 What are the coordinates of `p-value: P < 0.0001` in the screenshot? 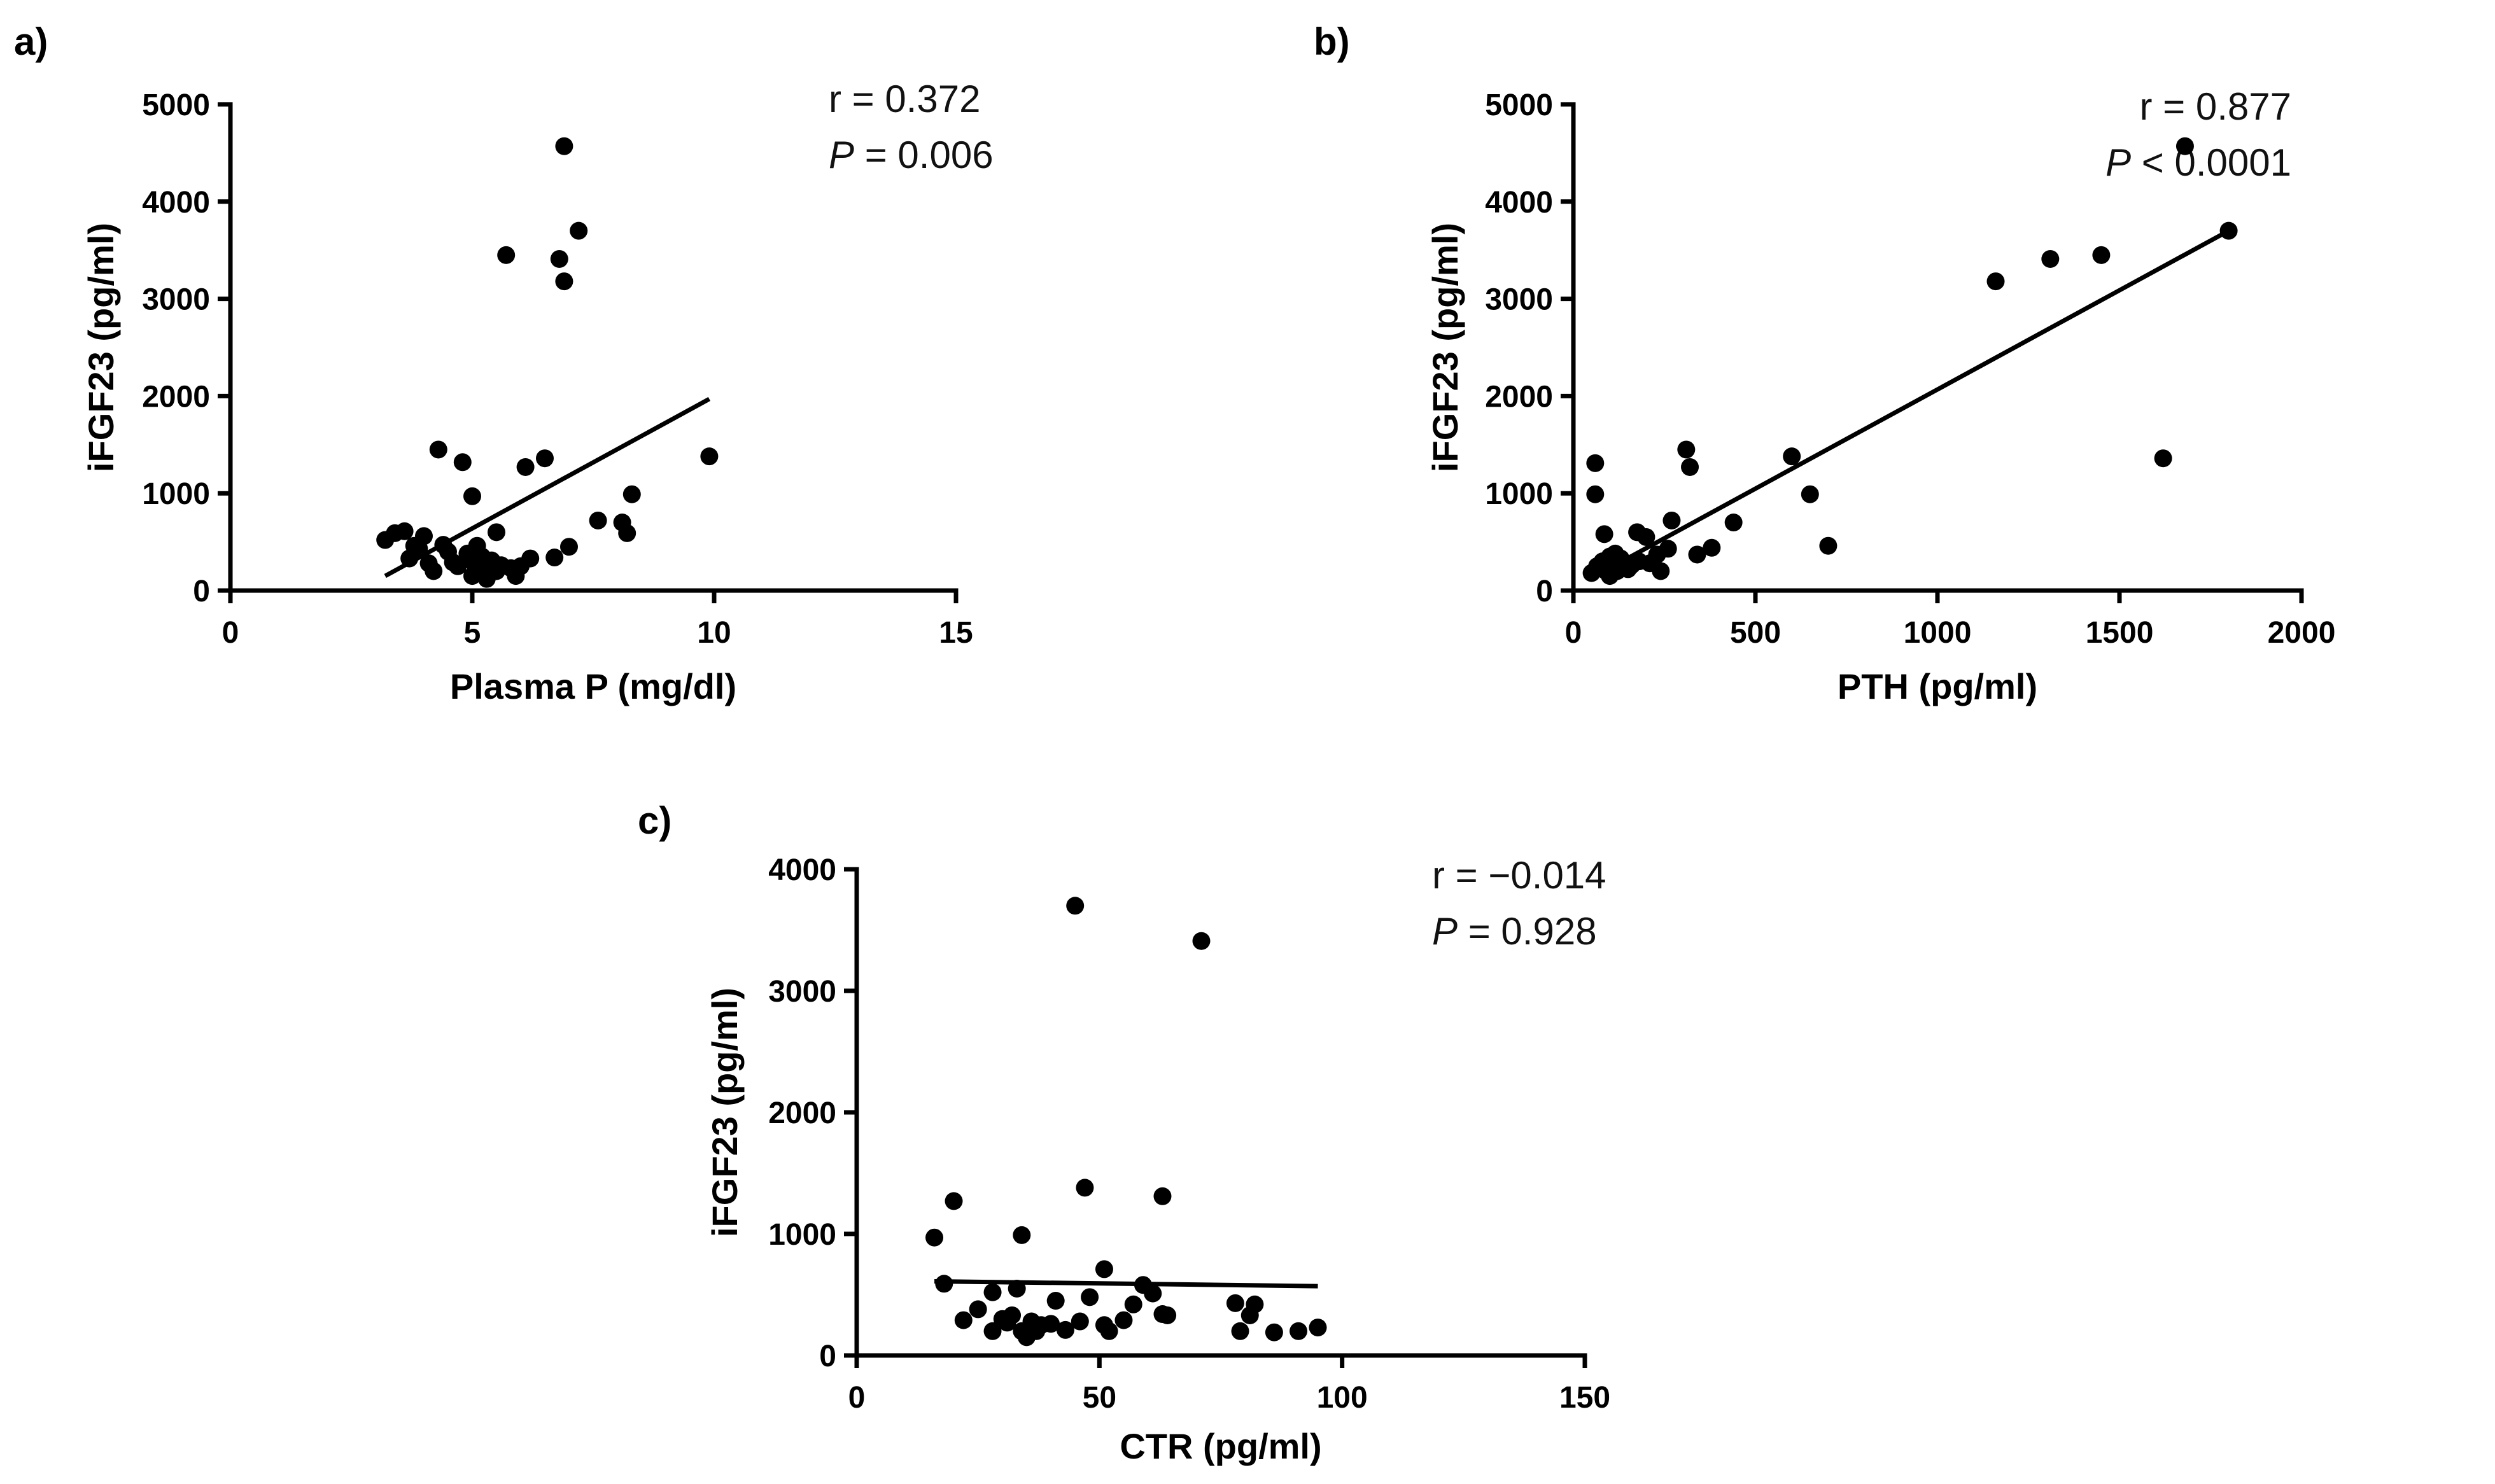 It's located at (2198, 162).